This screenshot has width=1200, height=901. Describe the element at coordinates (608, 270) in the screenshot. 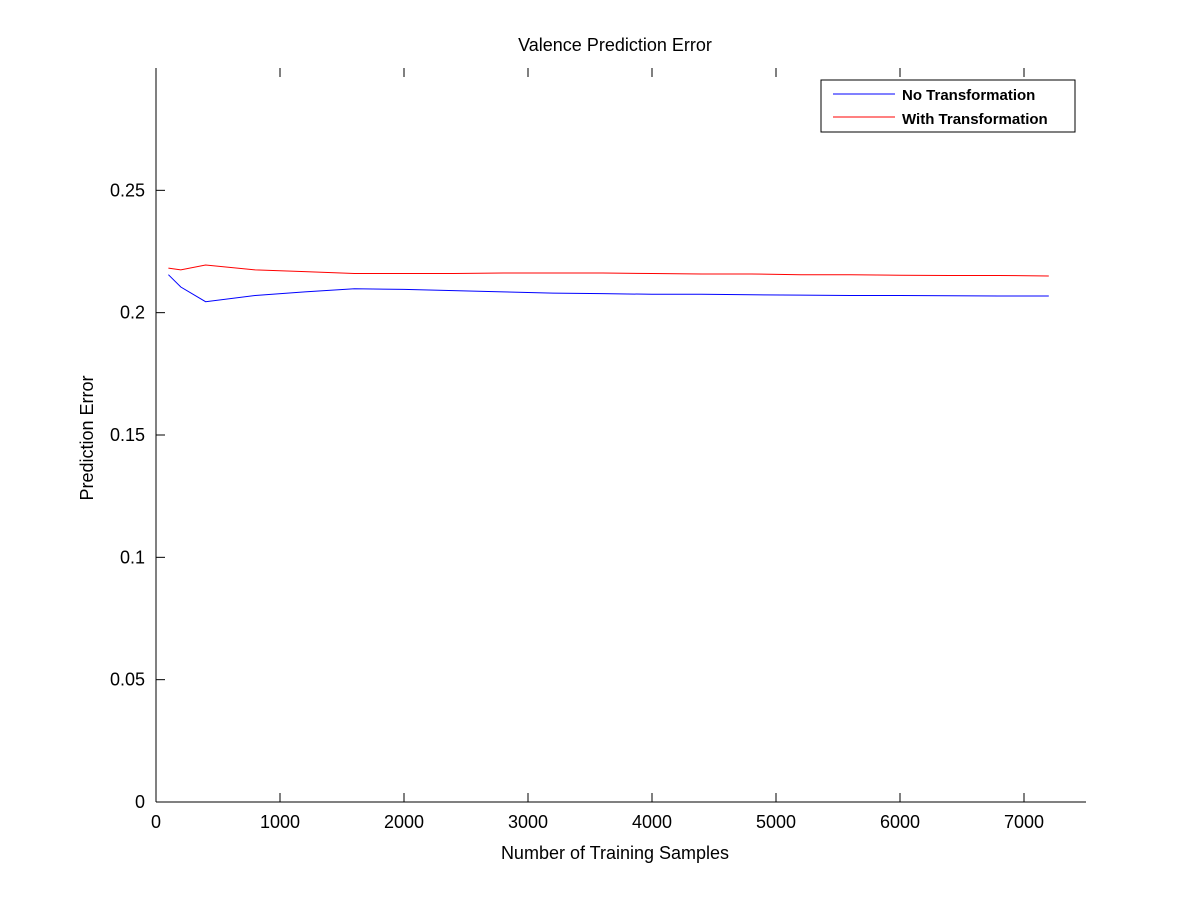

I see `series-line-with-transformation` at that location.